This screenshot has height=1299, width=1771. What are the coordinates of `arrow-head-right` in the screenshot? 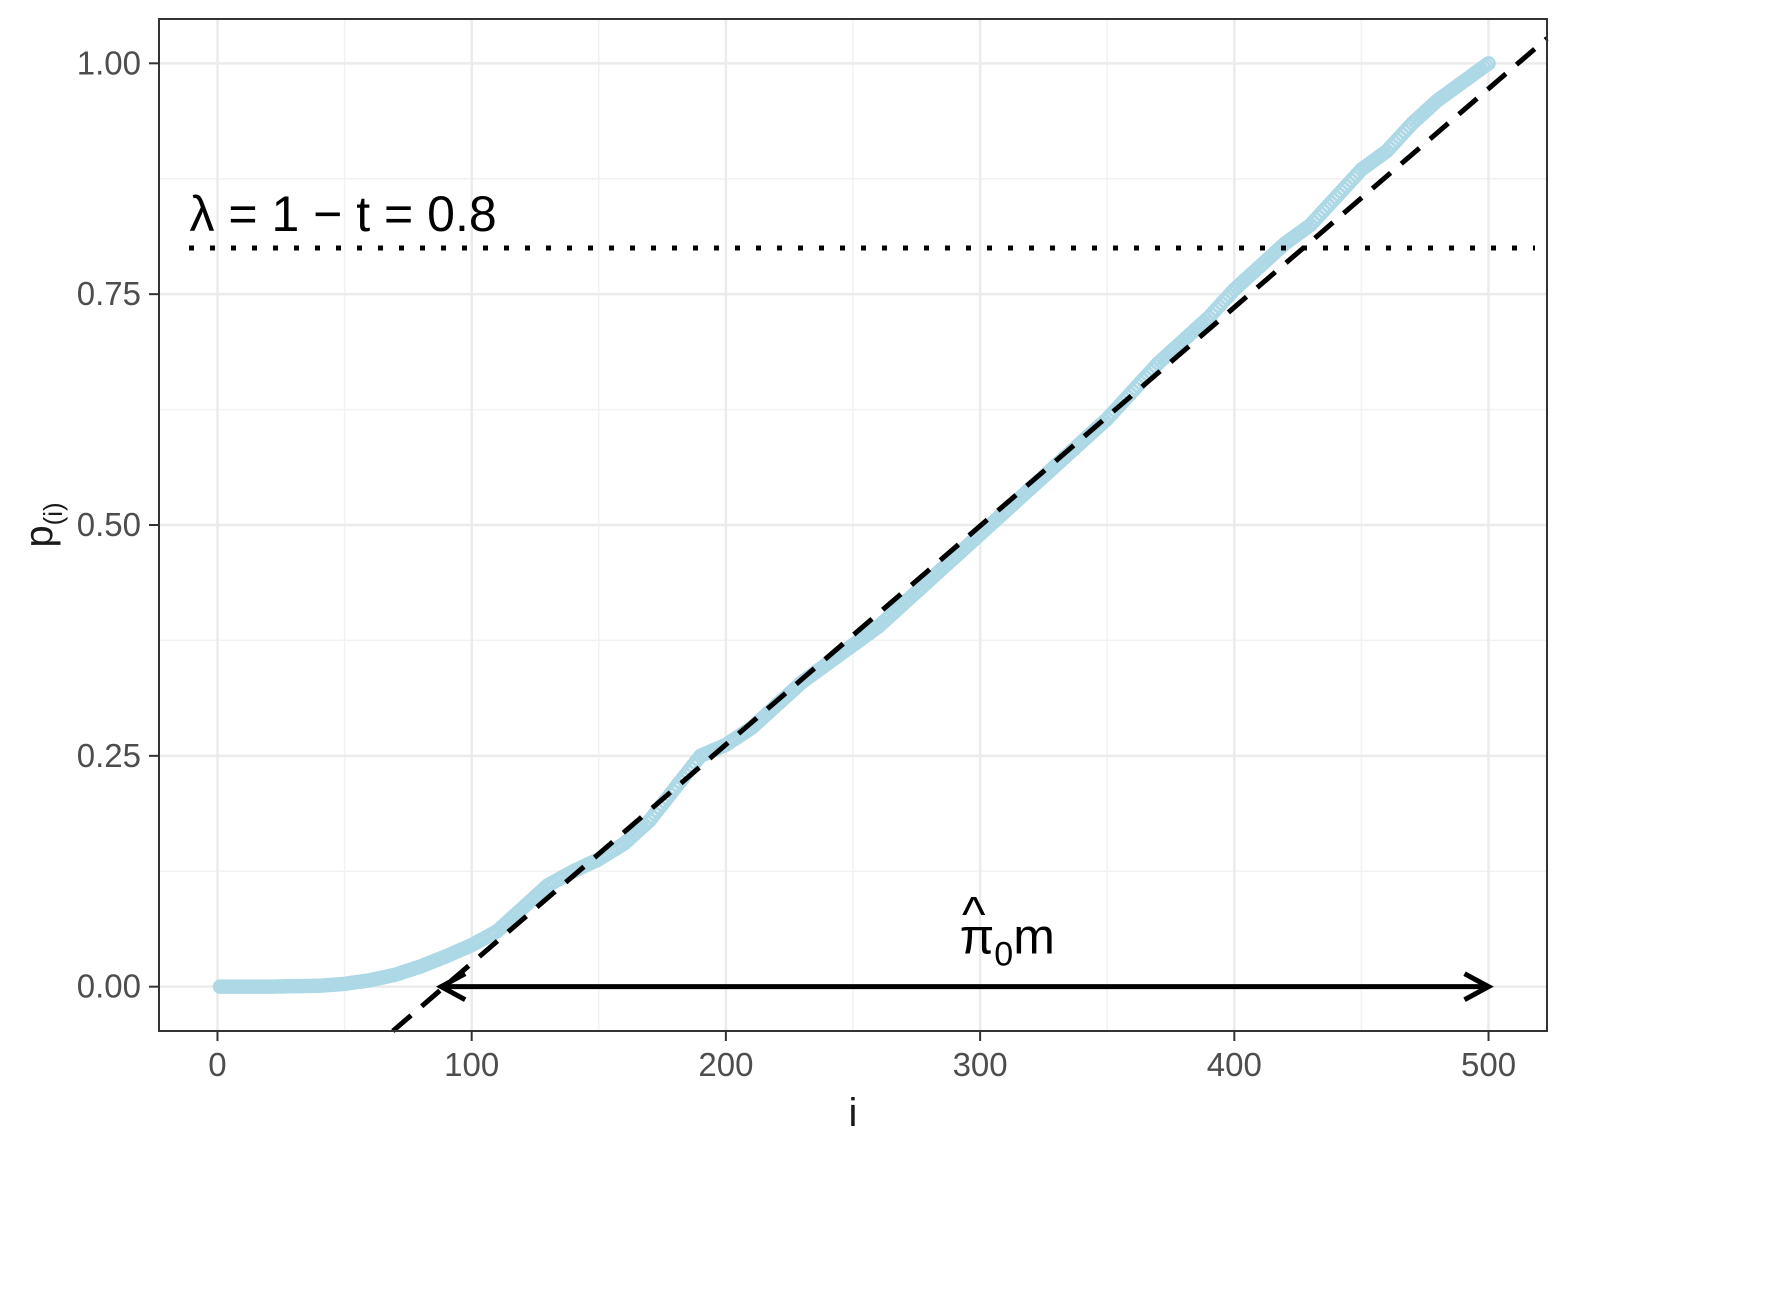 It's located at (1478, 986).